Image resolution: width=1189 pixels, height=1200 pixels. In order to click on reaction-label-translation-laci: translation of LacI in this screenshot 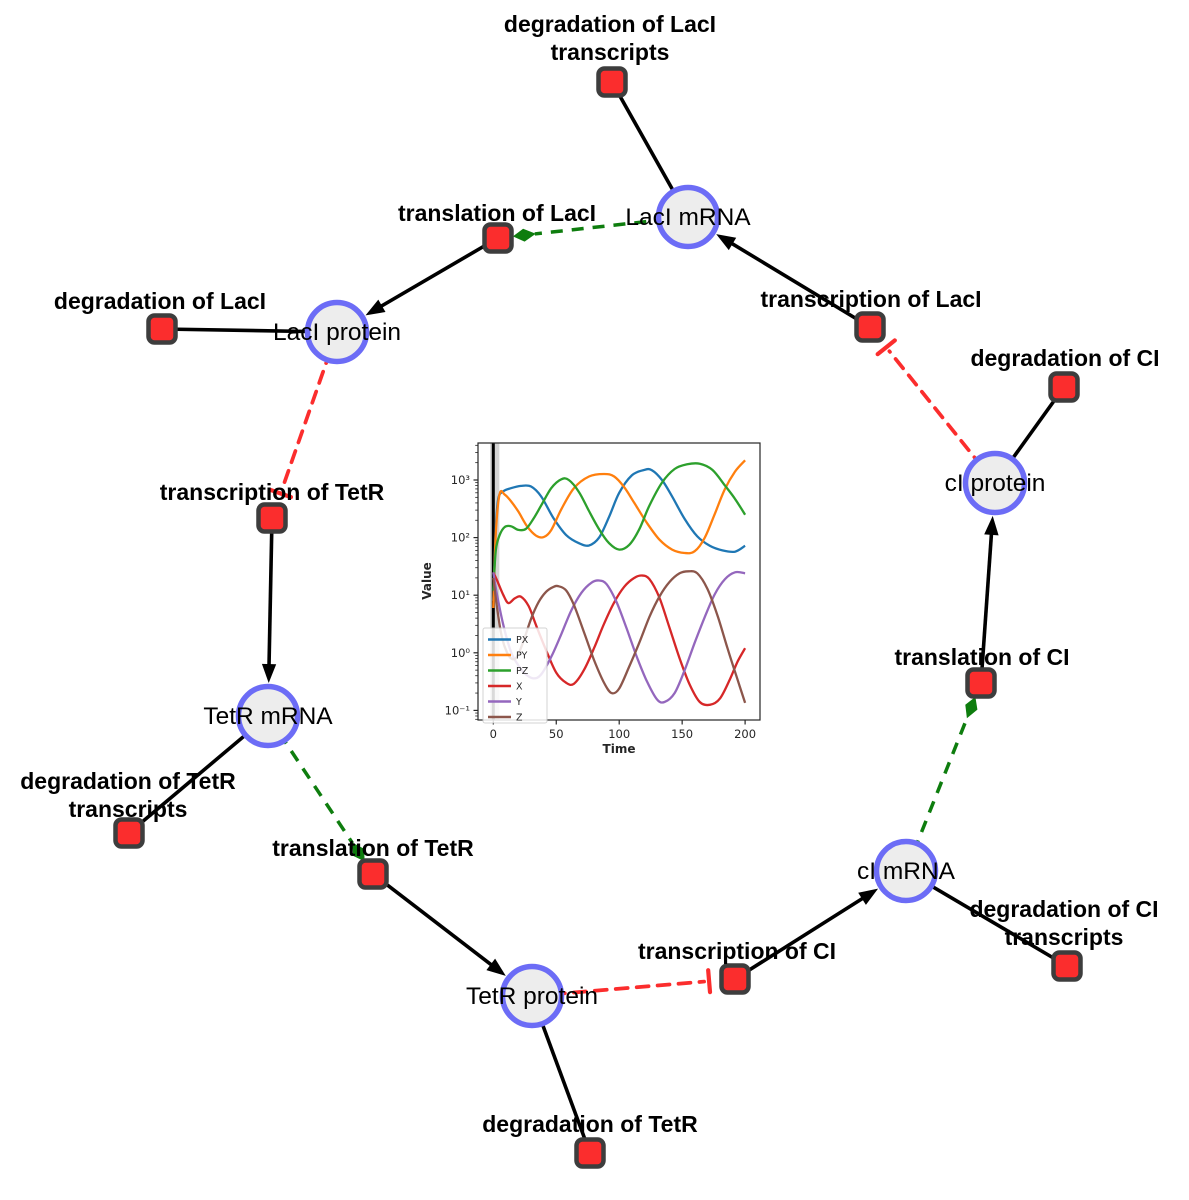, I will do `click(497, 213)`.